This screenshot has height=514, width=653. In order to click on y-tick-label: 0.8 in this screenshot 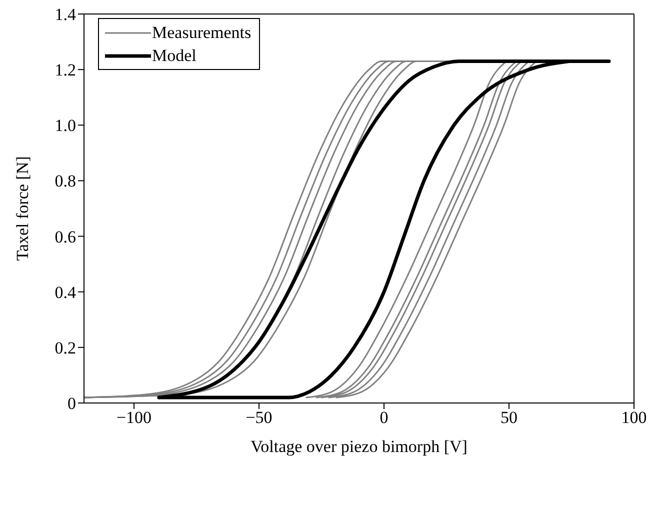, I will do `click(65, 181)`.